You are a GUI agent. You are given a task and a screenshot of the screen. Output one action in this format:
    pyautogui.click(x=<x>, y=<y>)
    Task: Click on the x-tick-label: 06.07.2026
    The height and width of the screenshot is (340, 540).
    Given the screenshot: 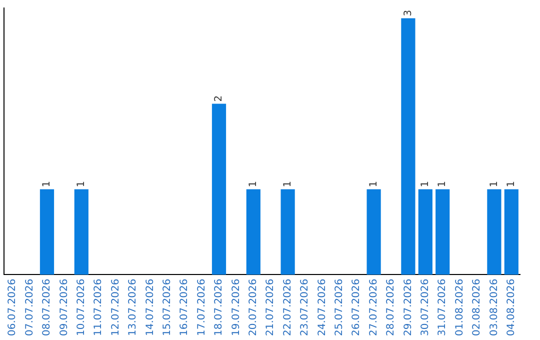 What is the action you would take?
    pyautogui.click(x=12, y=307)
    